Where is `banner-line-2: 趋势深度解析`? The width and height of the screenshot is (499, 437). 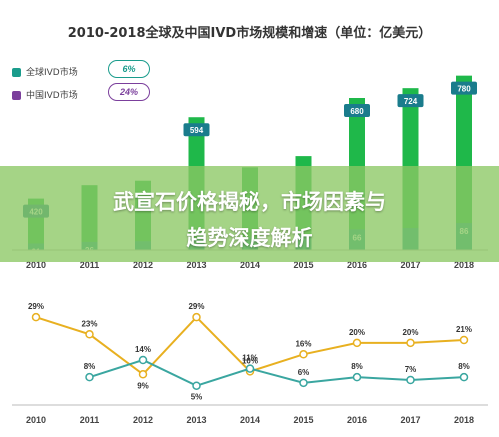
banner-line-2: 趋势深度解析 is located at coordinates (249, 238).